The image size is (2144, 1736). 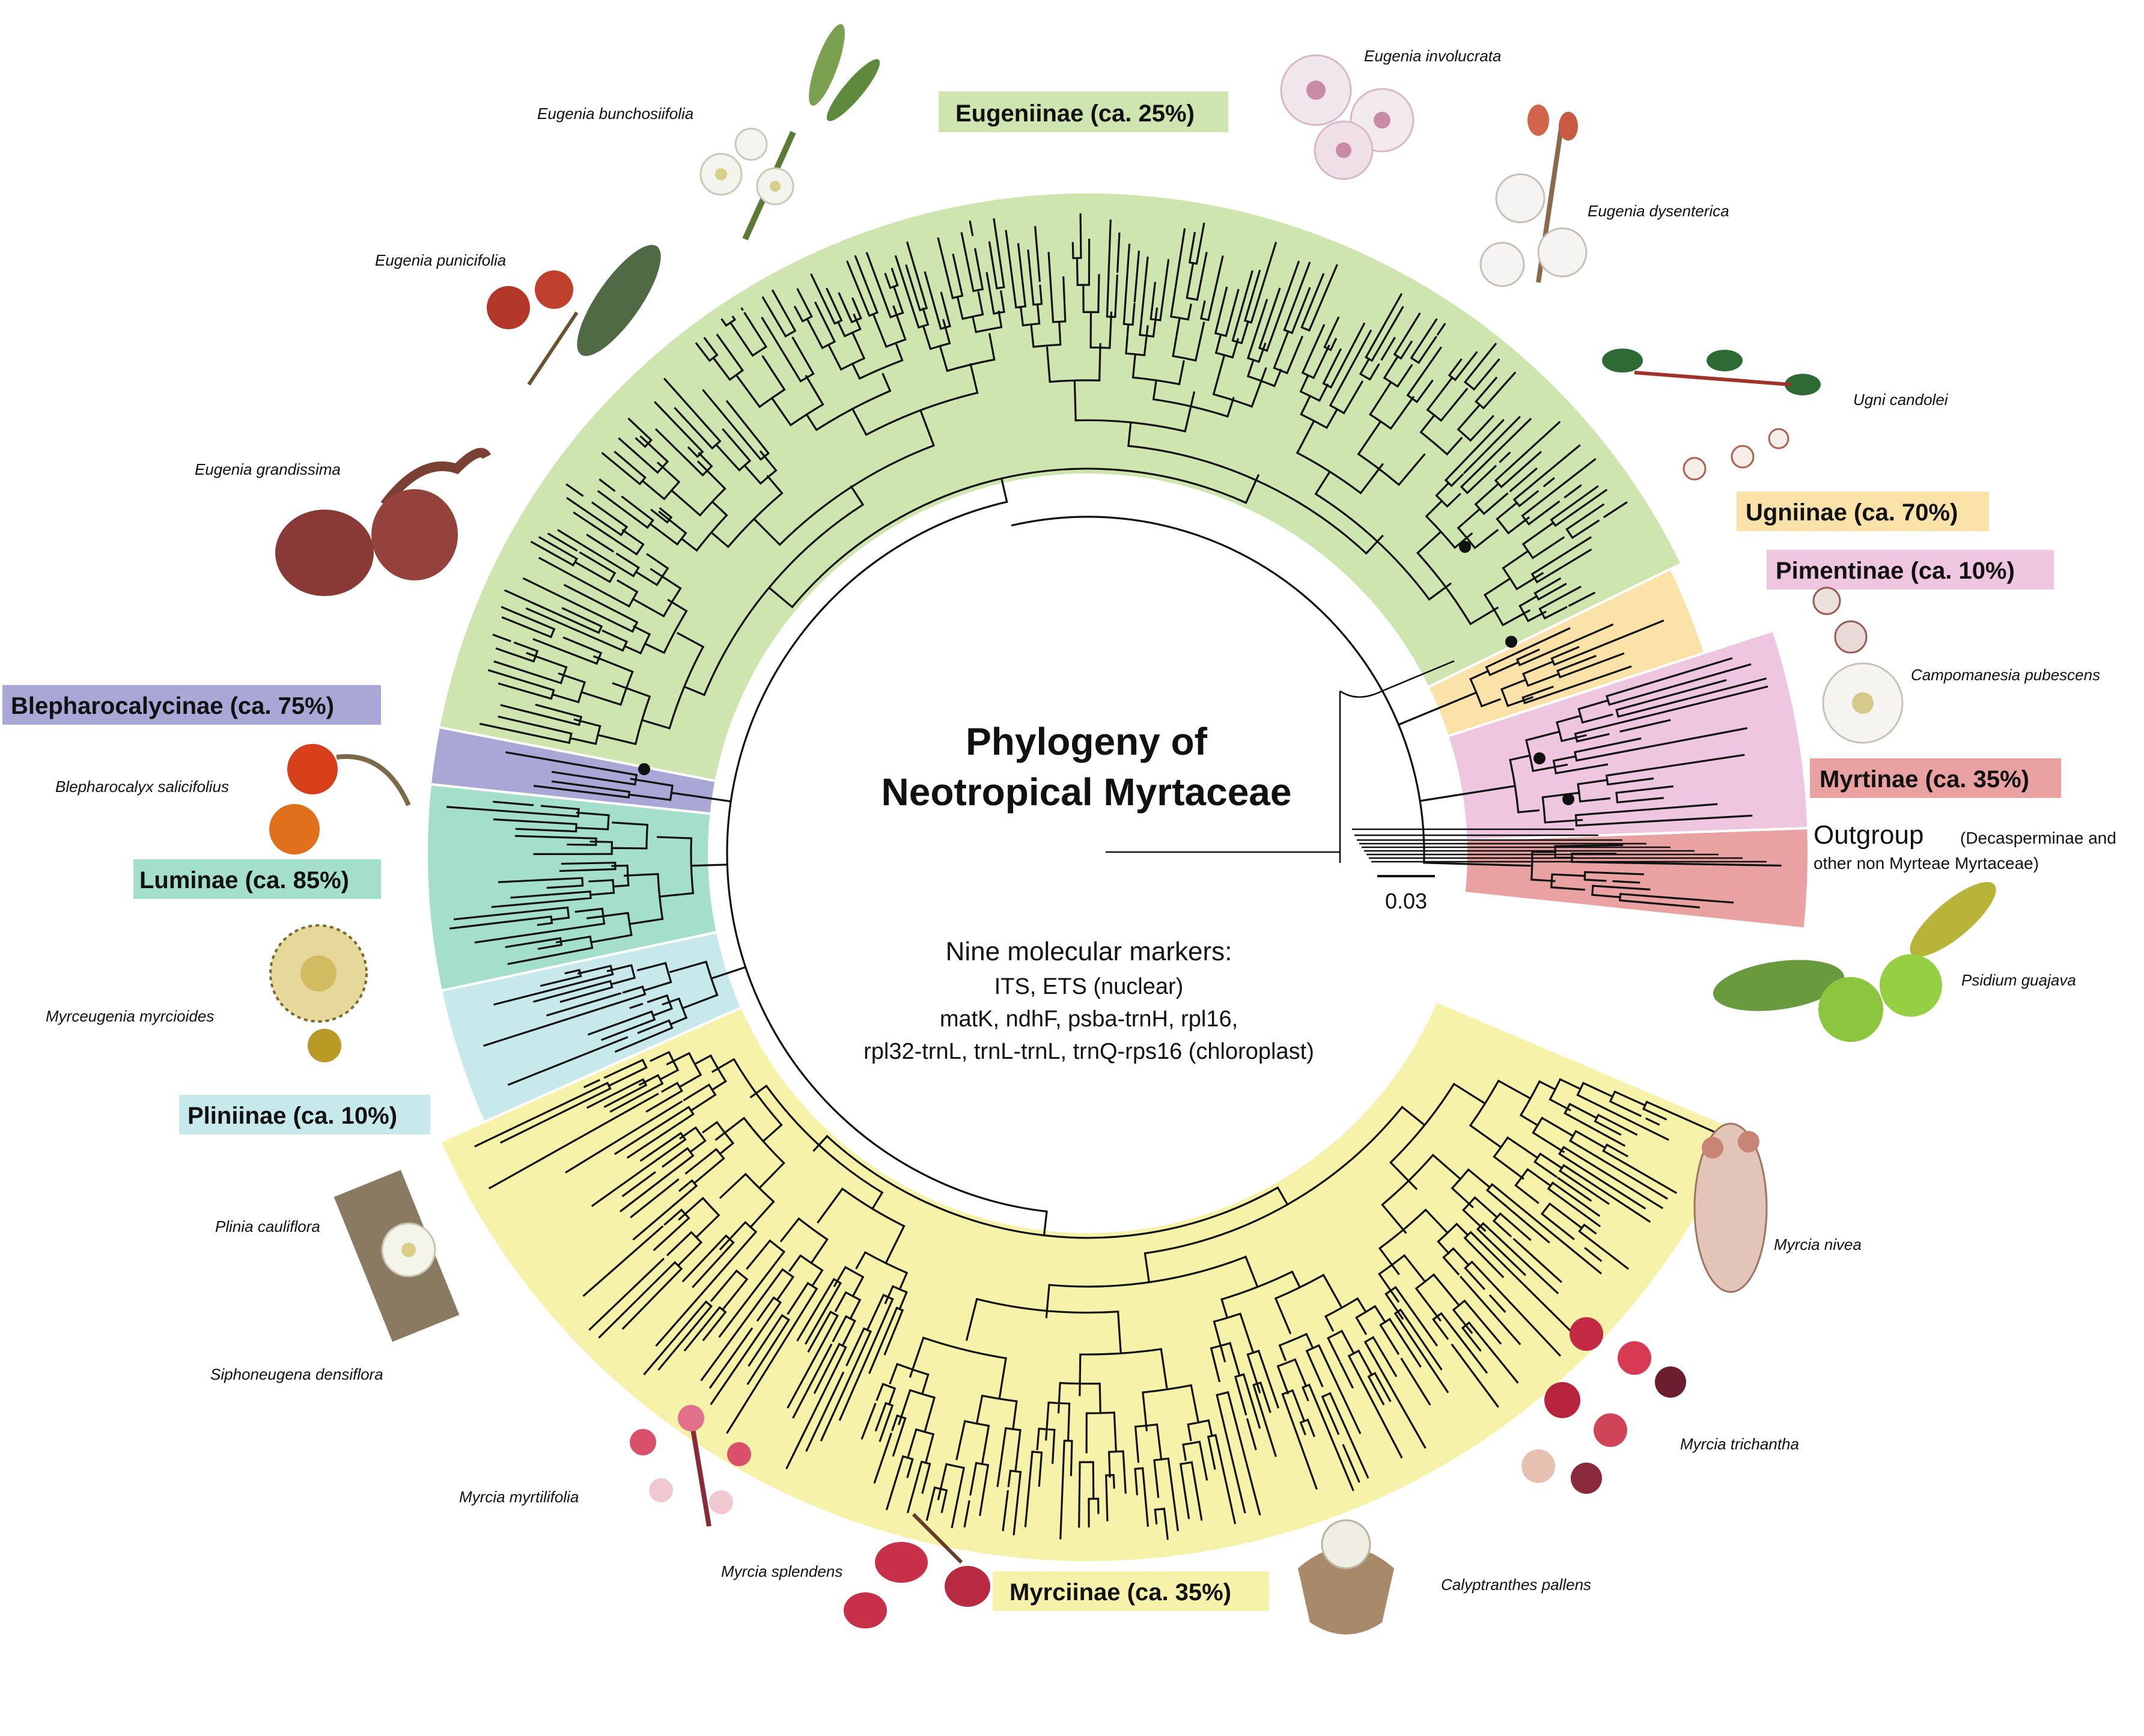 I want to click on specimen-eugenia-grandissima, so click(x=383, y=522).